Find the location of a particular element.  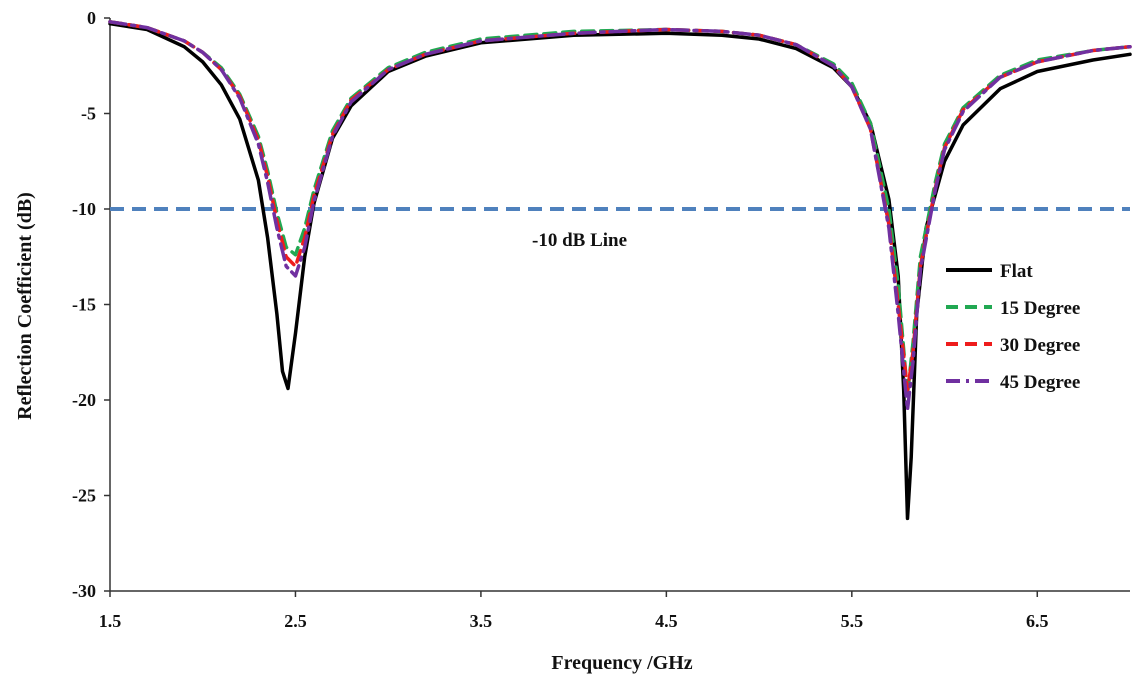

legend-label: 15 Degree is located at coordinates (1040, 308).